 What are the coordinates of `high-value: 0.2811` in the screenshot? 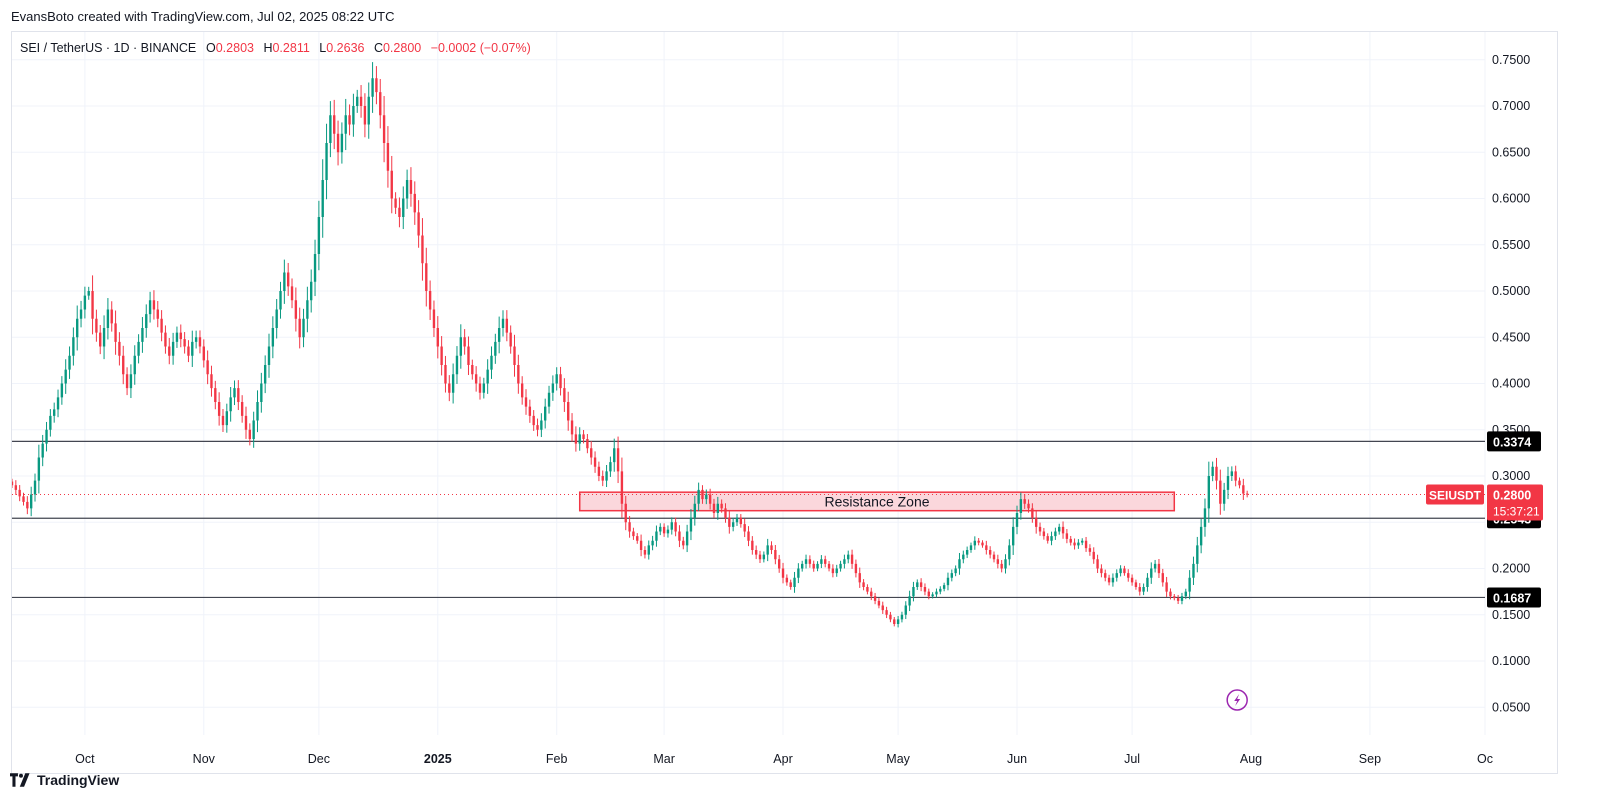 It's located at (290, 48).